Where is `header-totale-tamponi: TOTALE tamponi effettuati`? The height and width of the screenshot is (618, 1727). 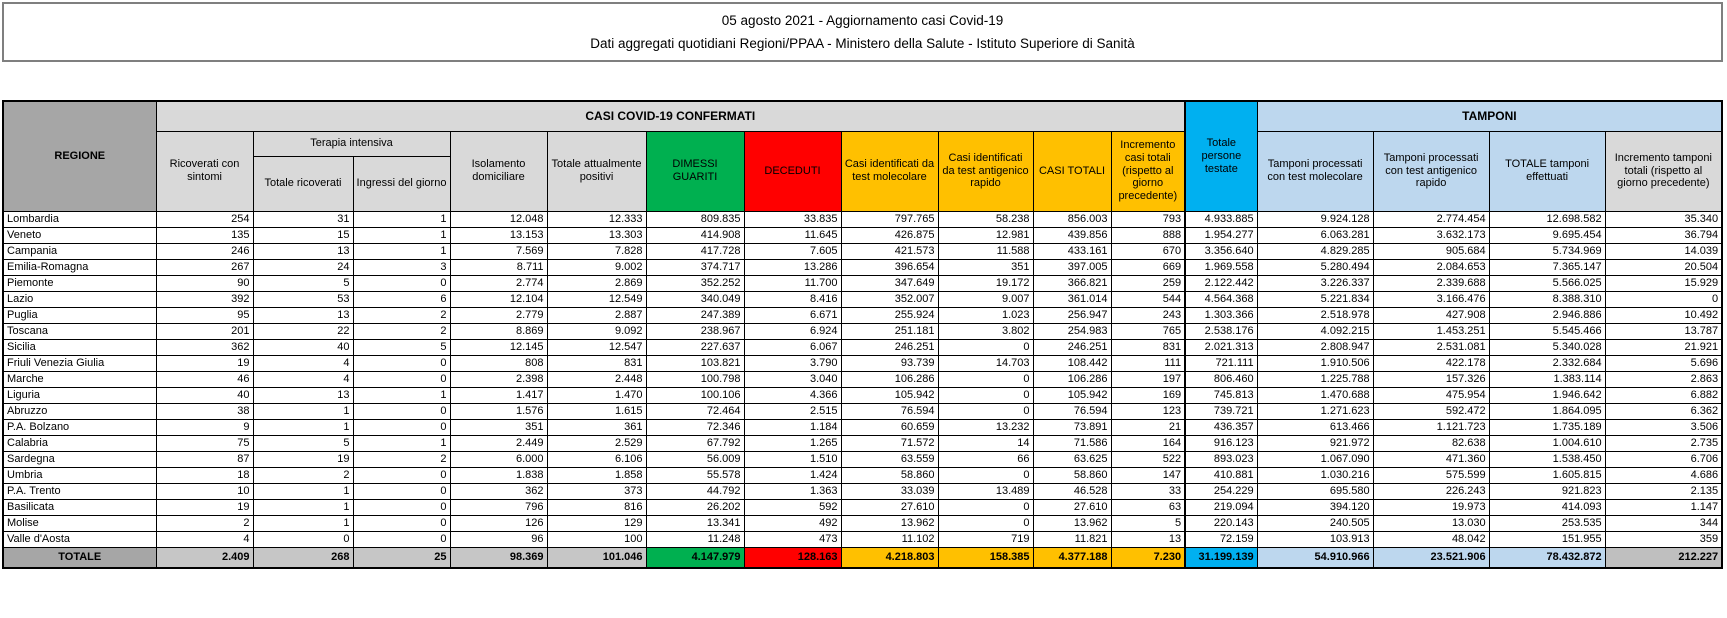
header-totale-tamponi: TOTALE tamponi effettuati is located at coordinates (1547, 171).